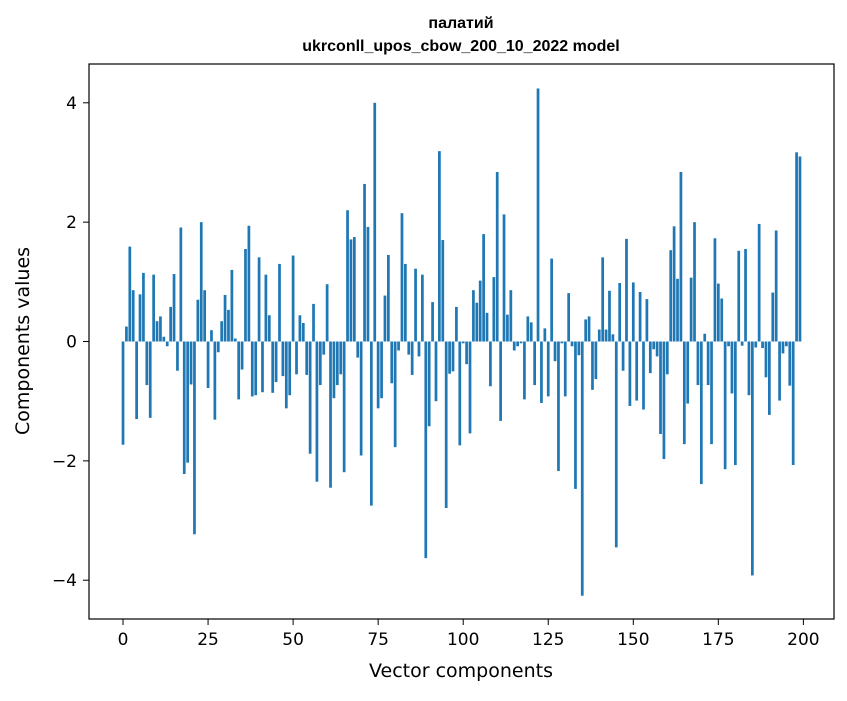 The height and width of the screenshot is (701, 847). Describe the element at coordinates (548, 640) in the screenshot. I see `x-tick-label: 125` at that location.